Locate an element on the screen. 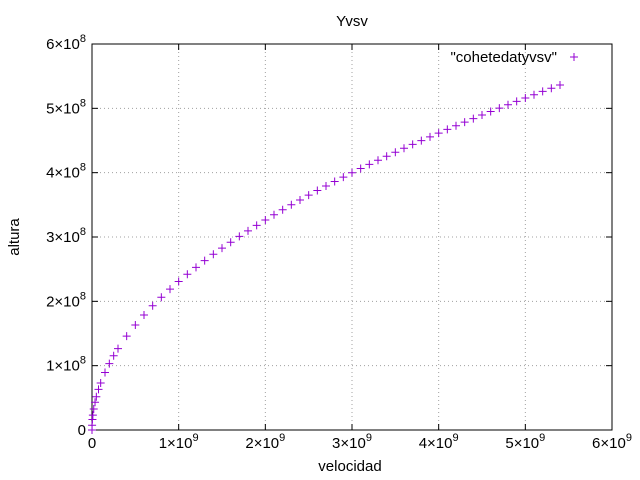 The width and height of the screenshot is (640, 480). y-tick-label-mantissa: 4×10 is located at coordinates (63, 173).